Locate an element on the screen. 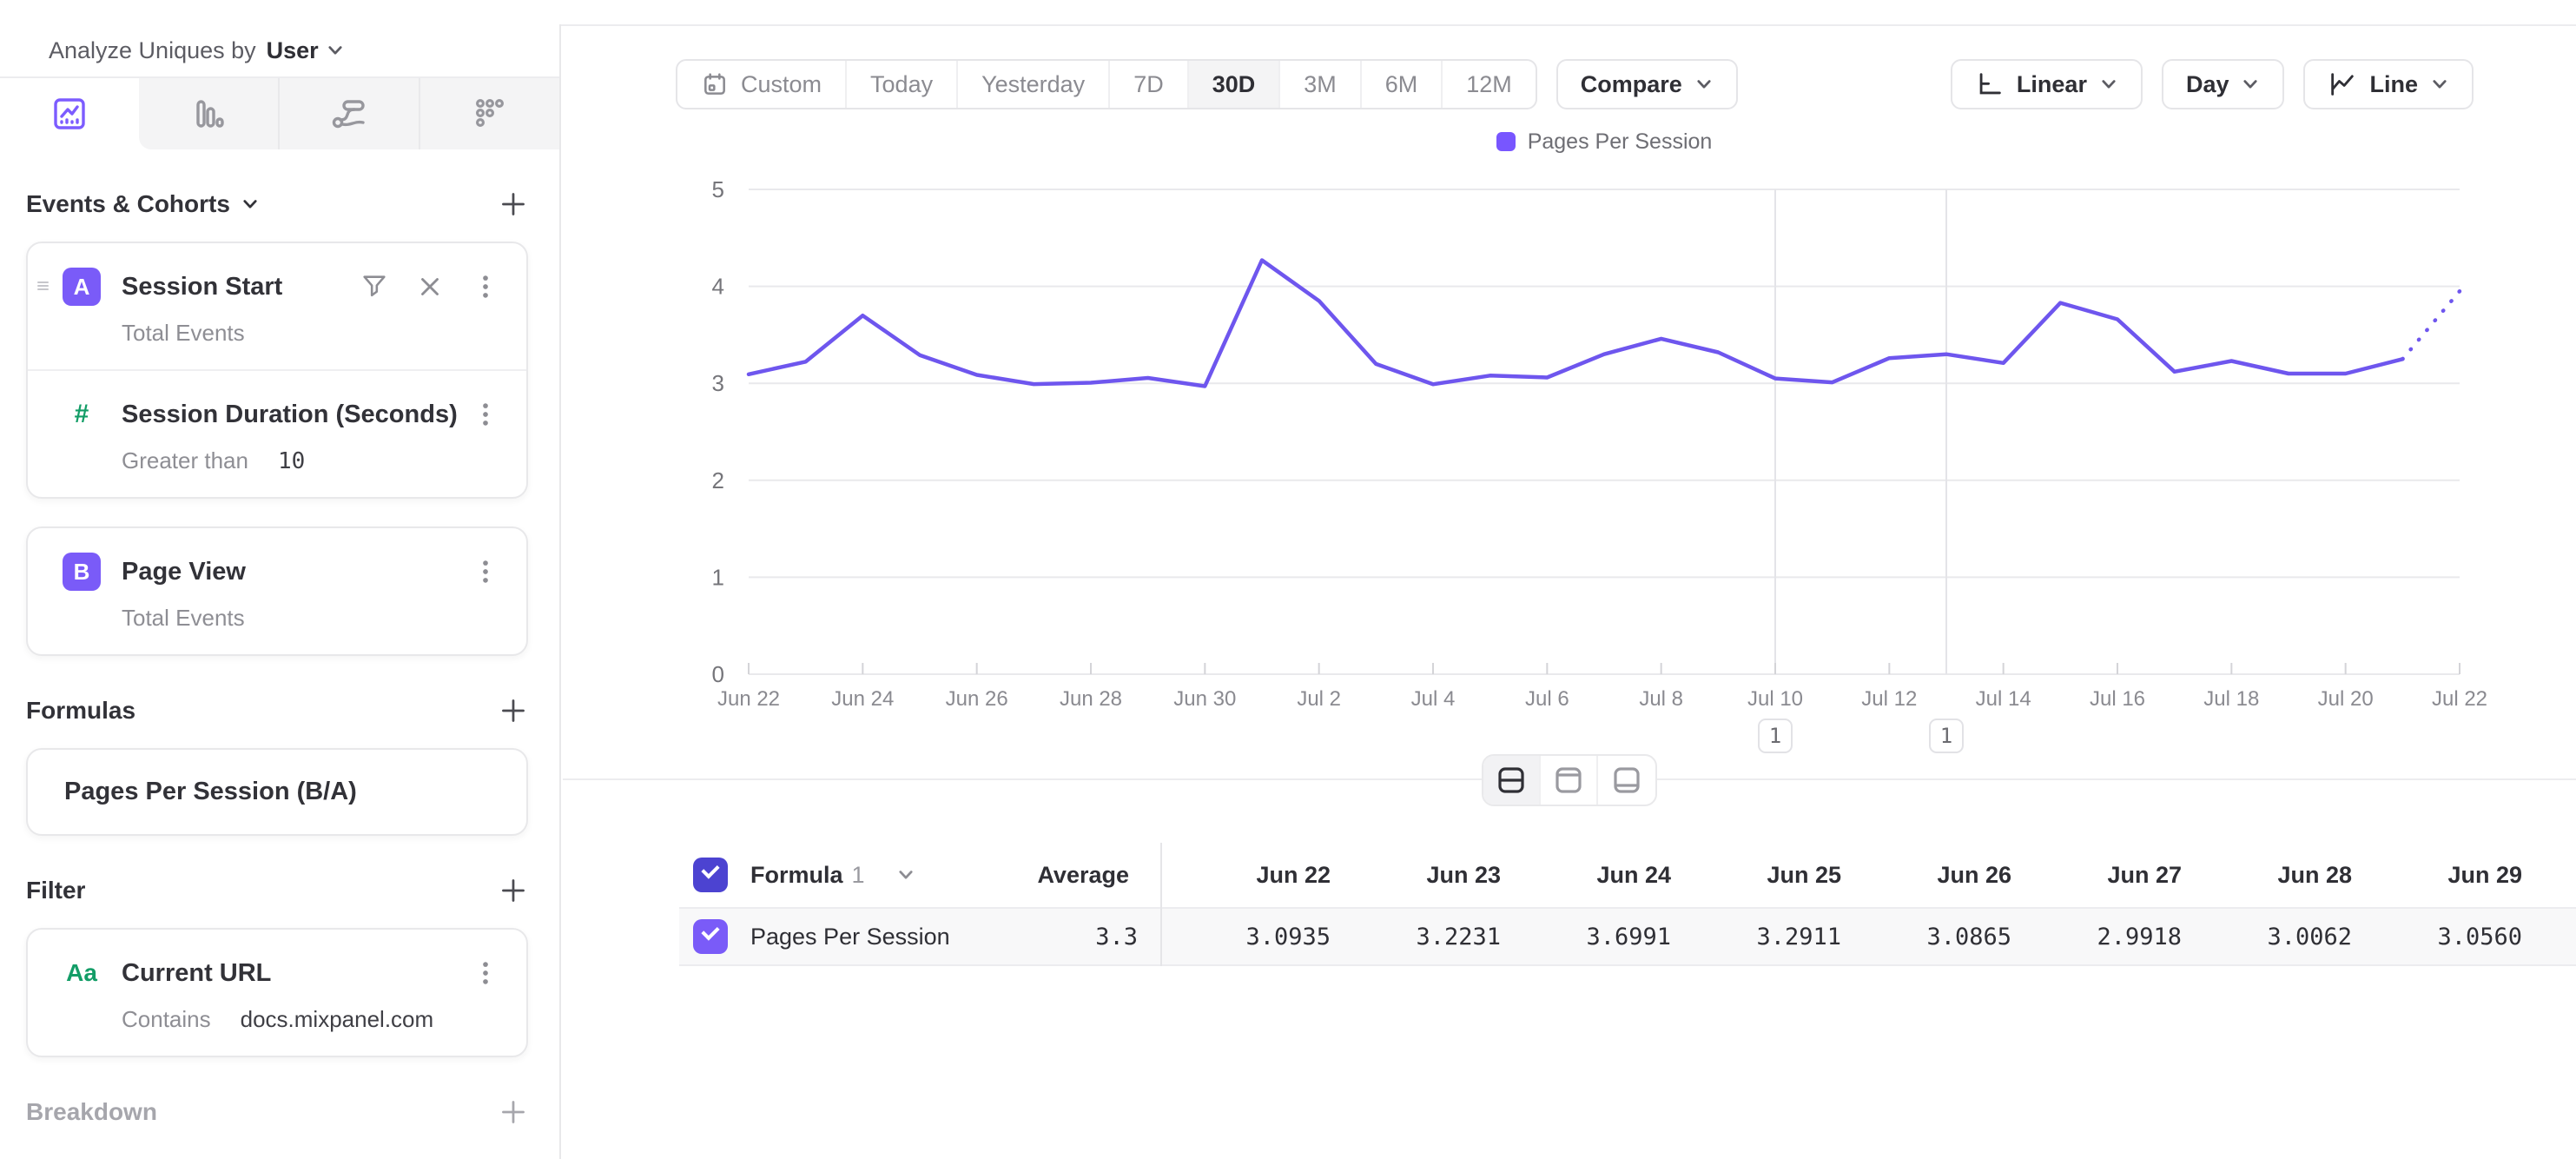  tab-metrics is located at coordinates (490, 113).